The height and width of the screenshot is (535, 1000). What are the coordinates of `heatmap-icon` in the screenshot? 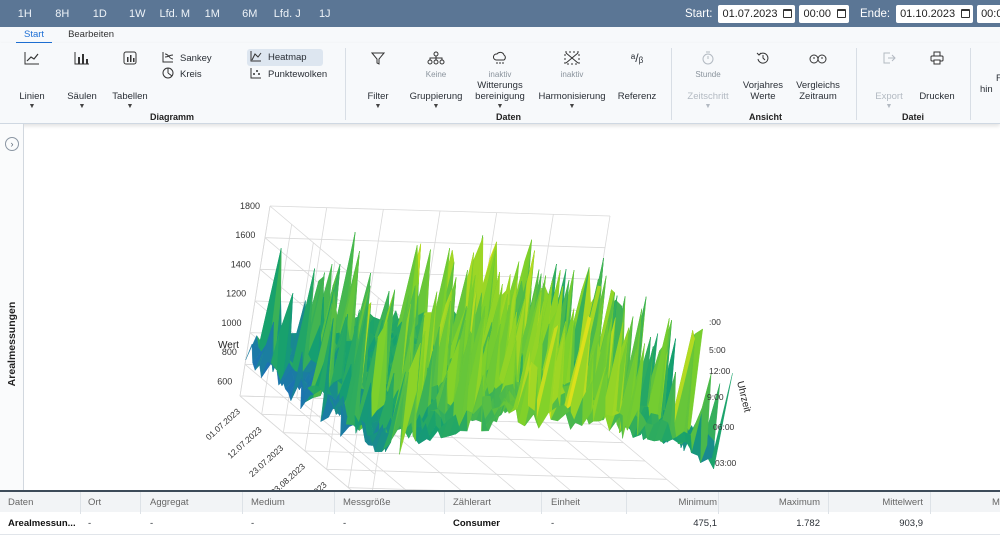 It's located at (256, 57).